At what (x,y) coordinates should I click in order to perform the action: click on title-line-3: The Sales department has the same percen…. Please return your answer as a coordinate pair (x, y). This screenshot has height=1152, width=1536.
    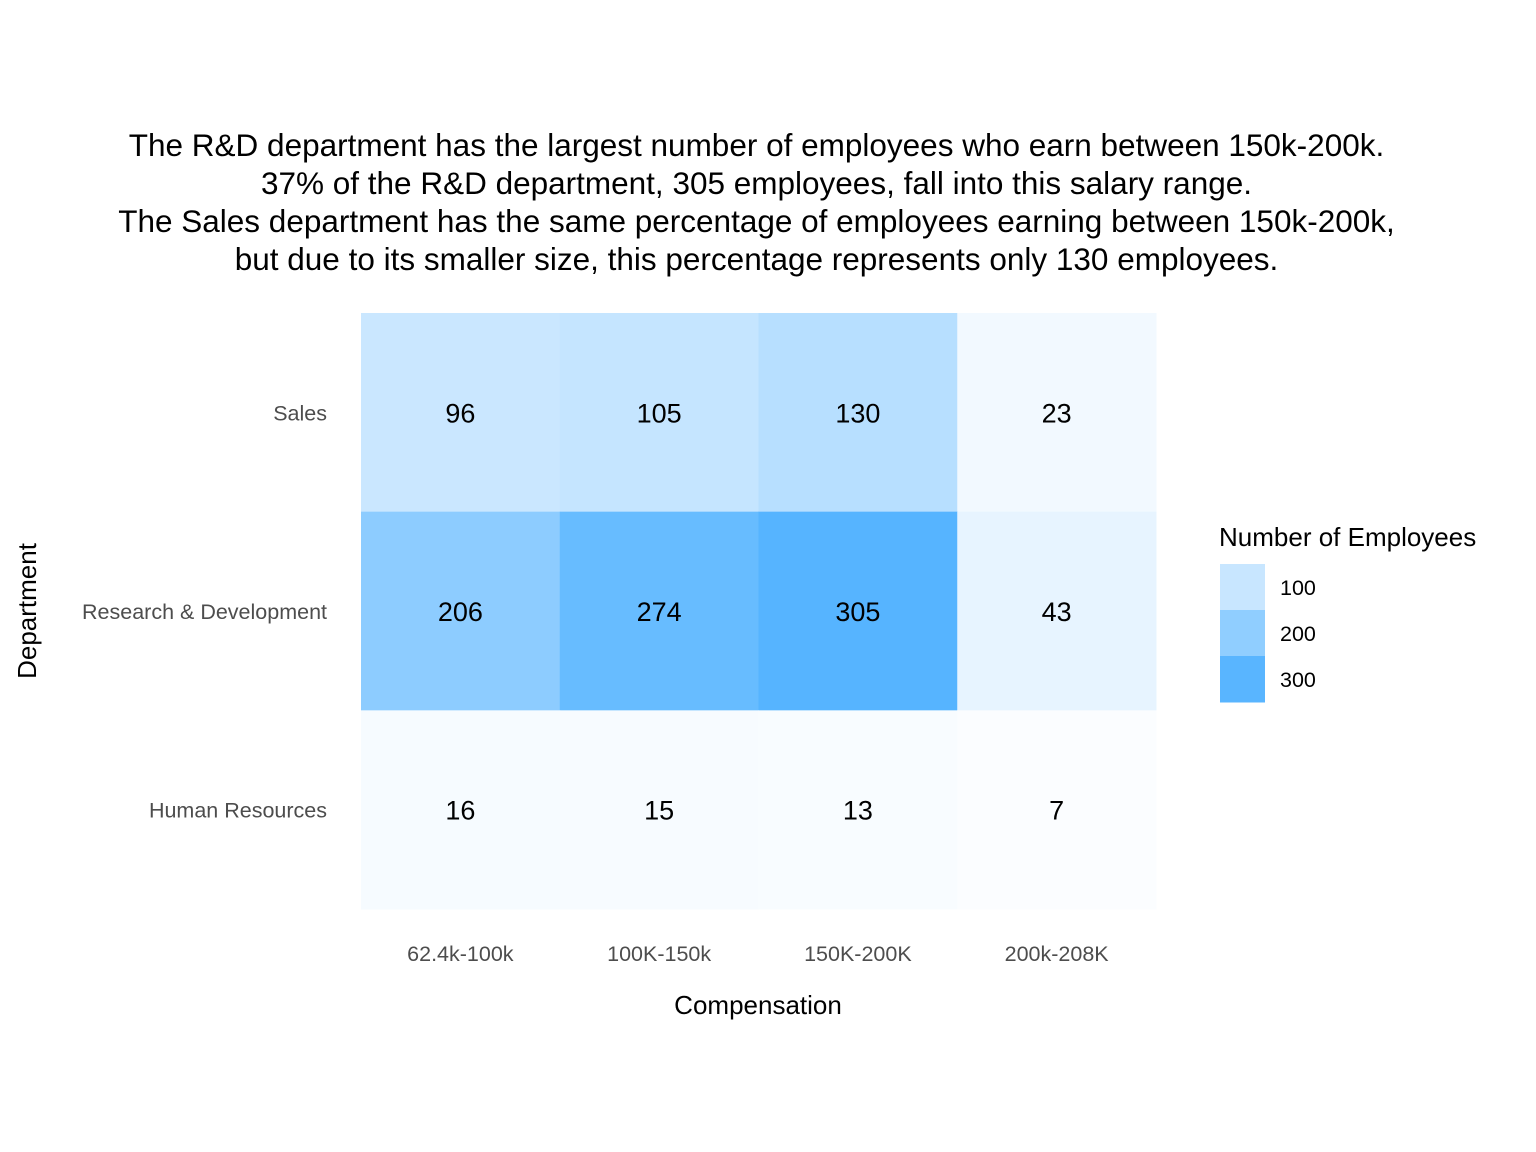
    Looking at the image, I should click on (756, 221).